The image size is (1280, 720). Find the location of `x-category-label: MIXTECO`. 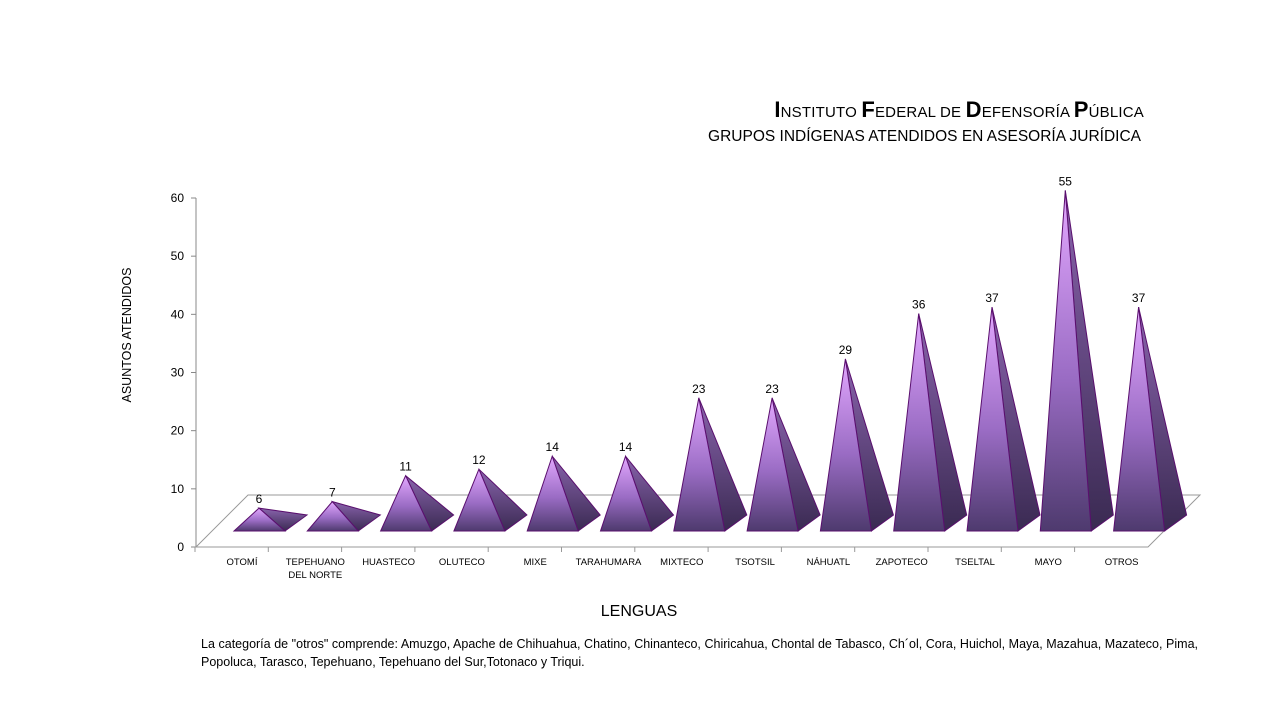

x-category-label: MIXTECO is located at coordinates (681, 562).